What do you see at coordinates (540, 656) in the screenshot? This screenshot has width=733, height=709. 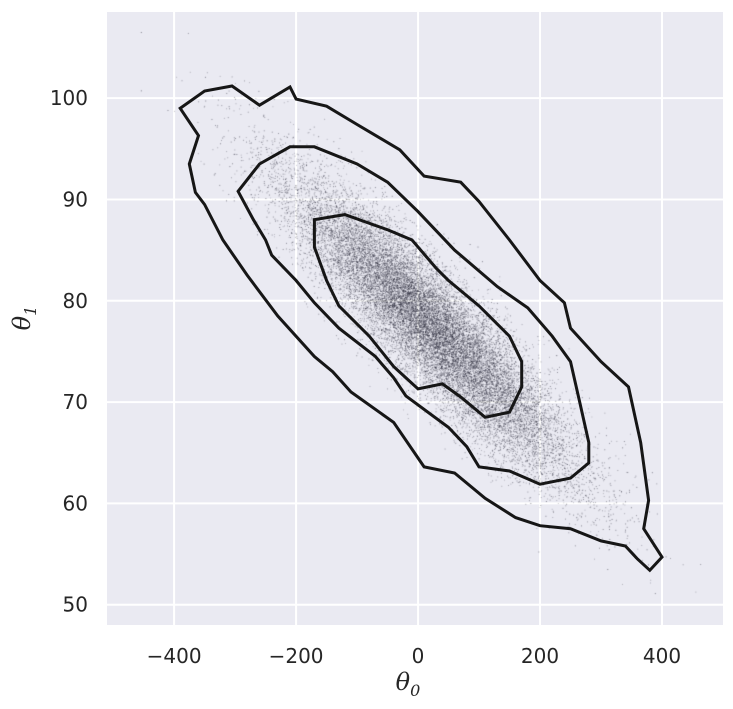 I see `x-tick-label: 200` at bounding box center [540, 656].